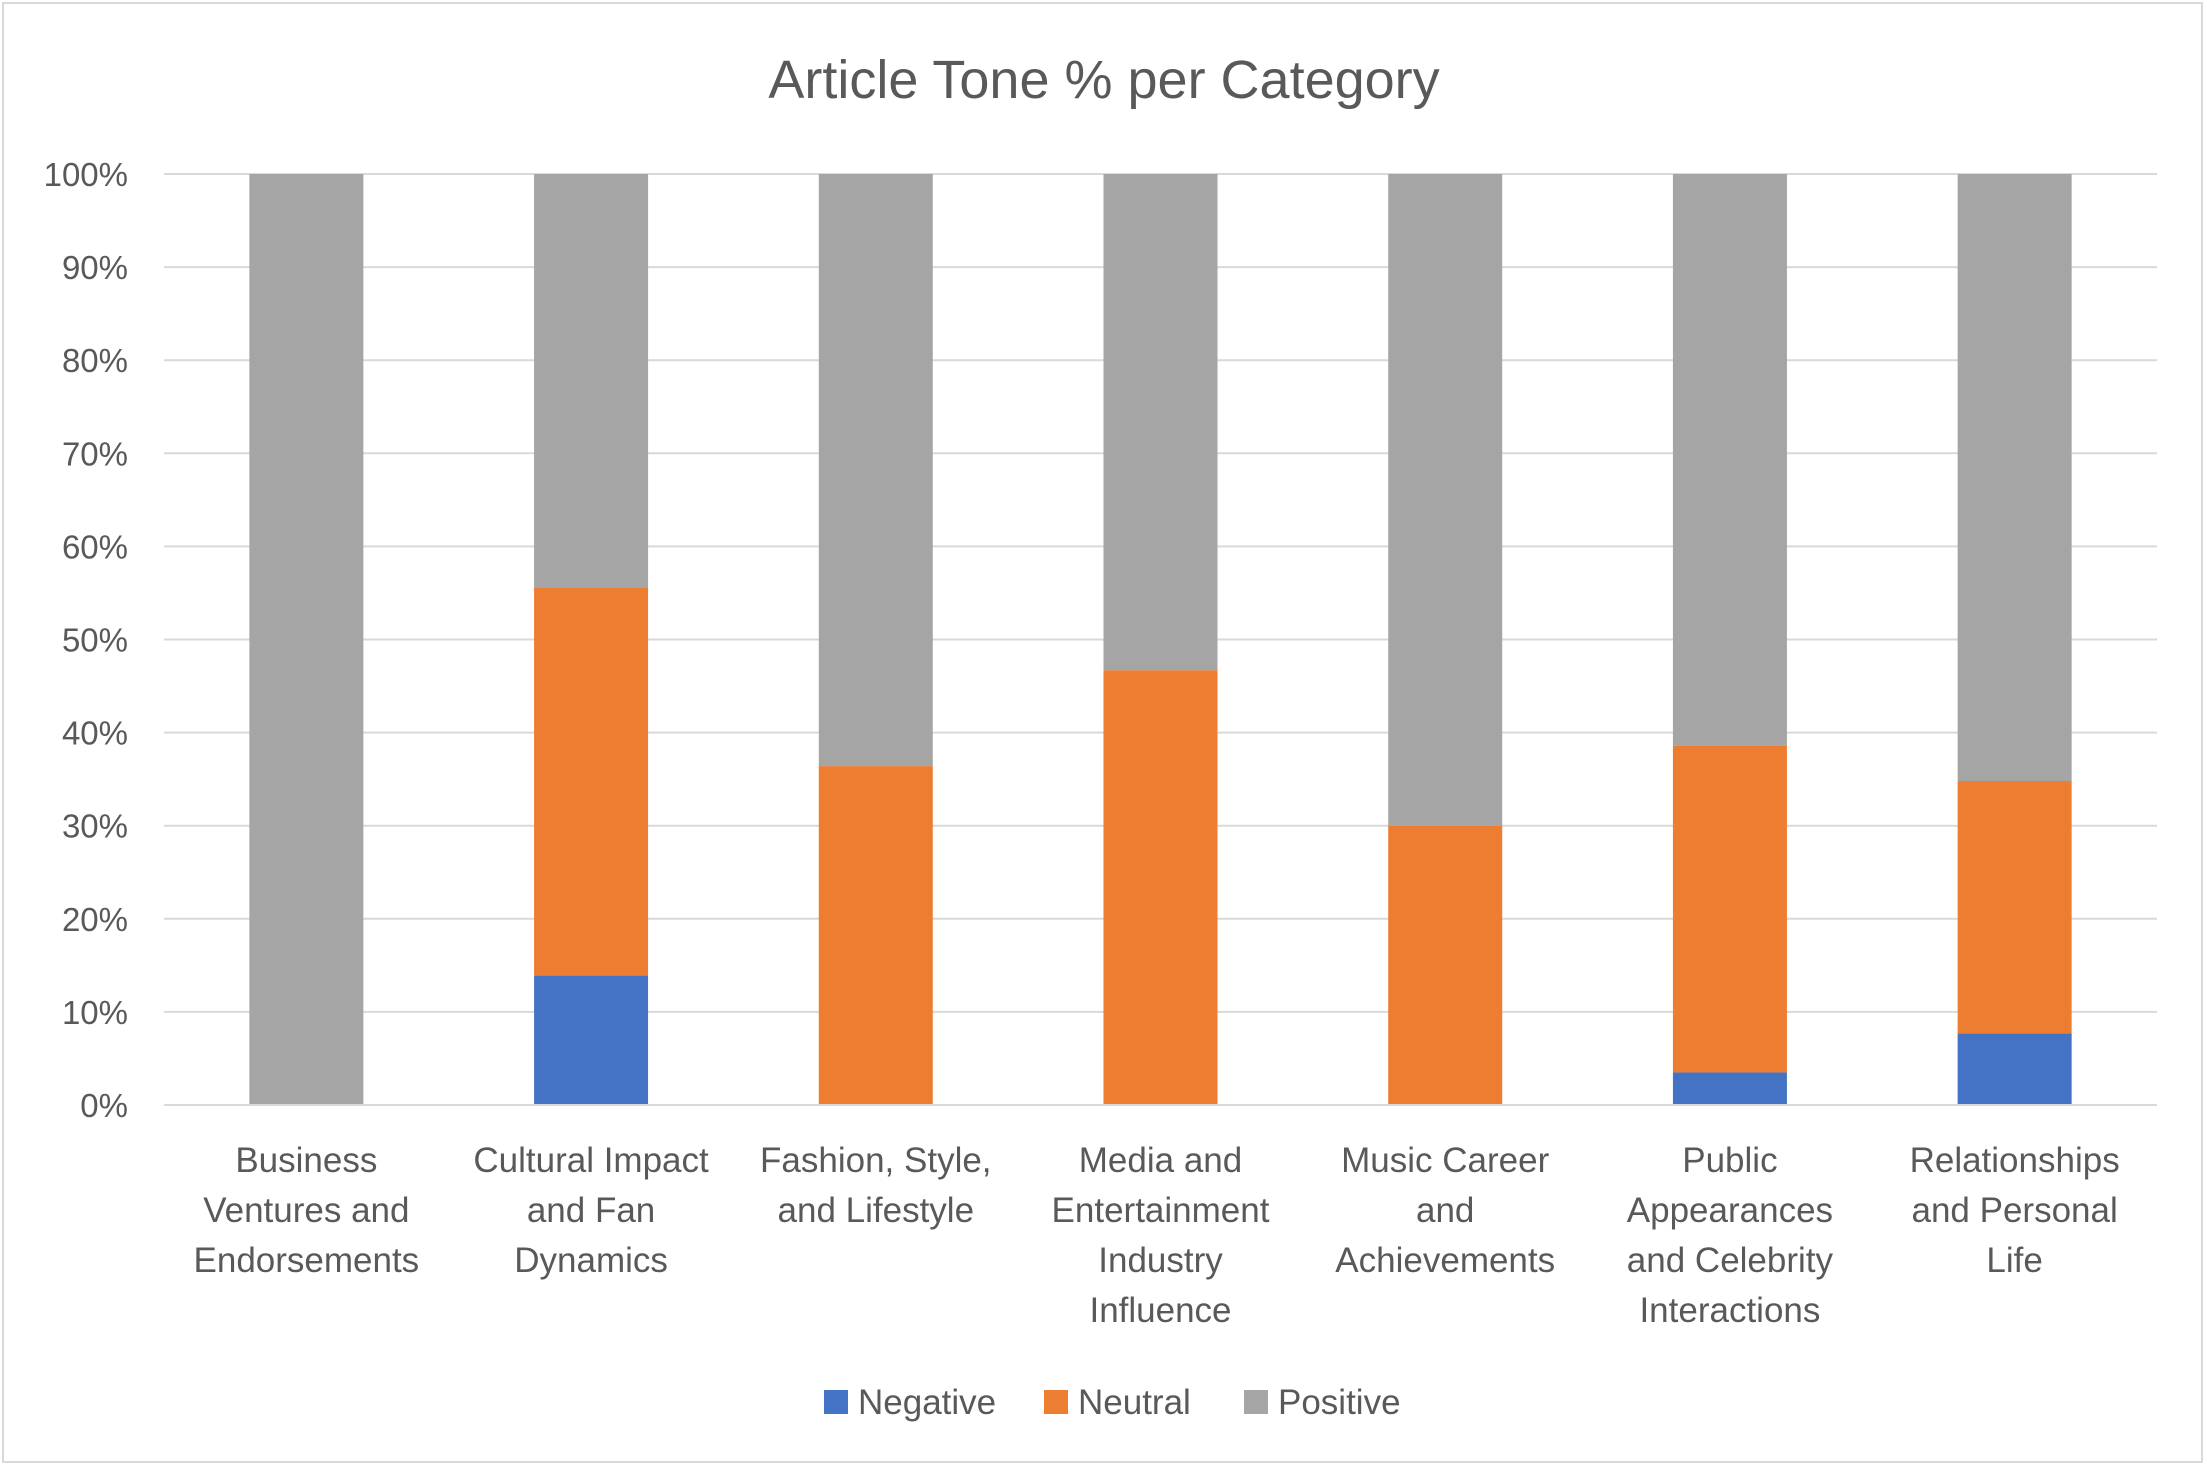  I want to click on x-category-label: and Celebrity, so click(1730, 1260).